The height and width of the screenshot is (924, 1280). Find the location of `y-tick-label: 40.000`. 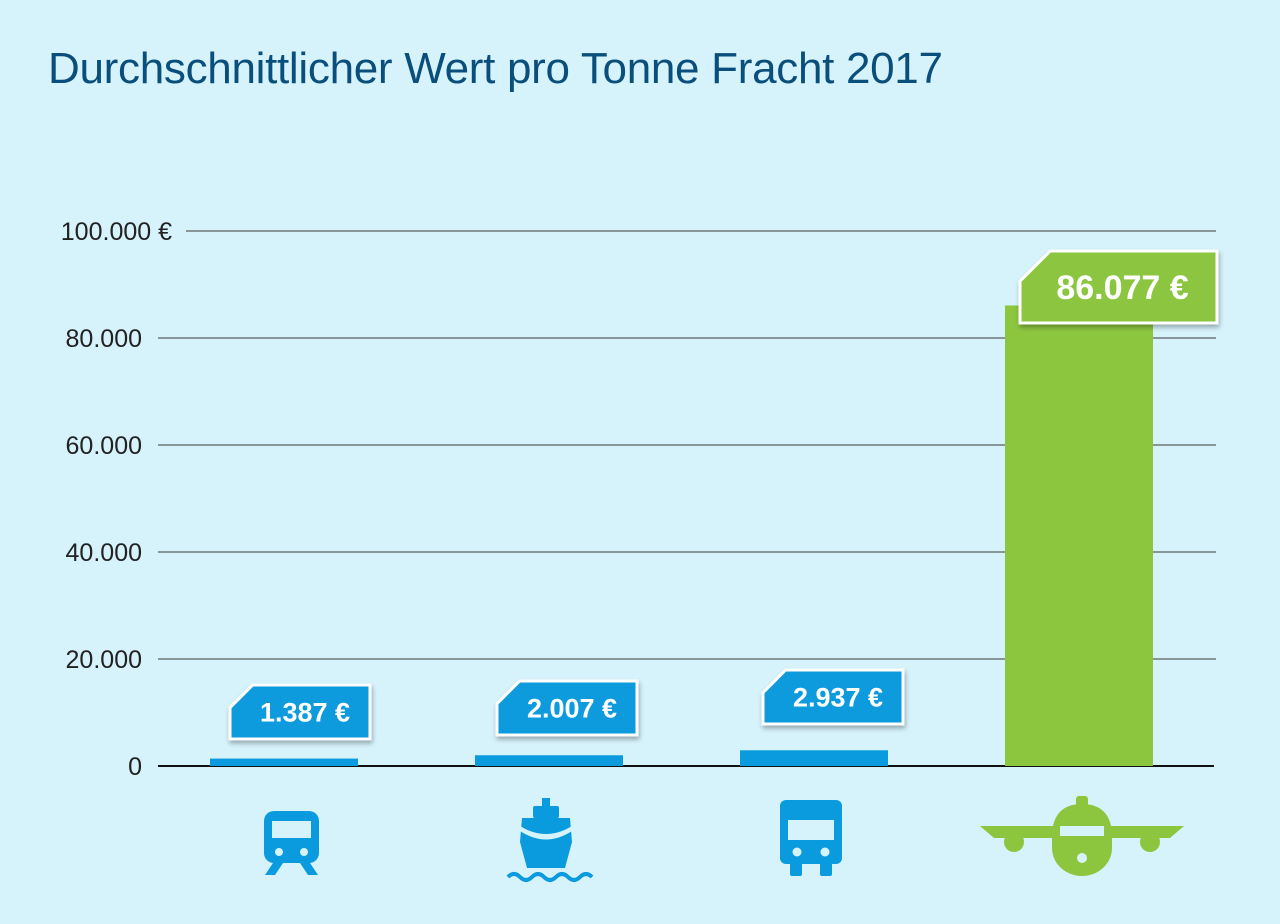

y-tick-label: 40.000 is located at coordinates (104, 553).